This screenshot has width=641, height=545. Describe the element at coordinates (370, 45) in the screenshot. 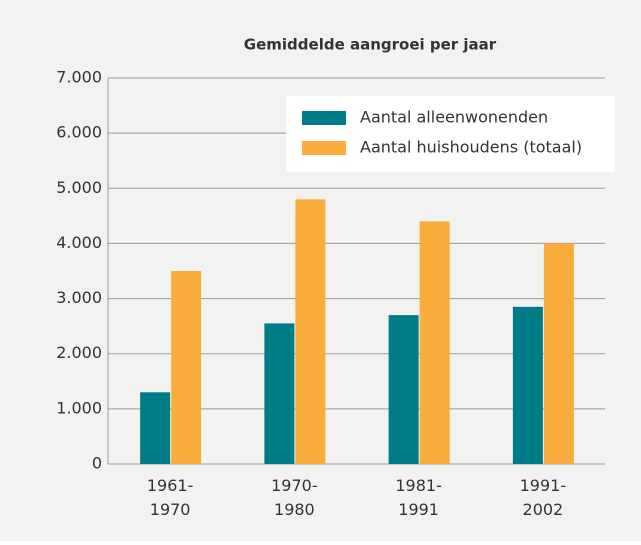

I see `chart-title: Gemiddelde aangroei per jaar` at that location.